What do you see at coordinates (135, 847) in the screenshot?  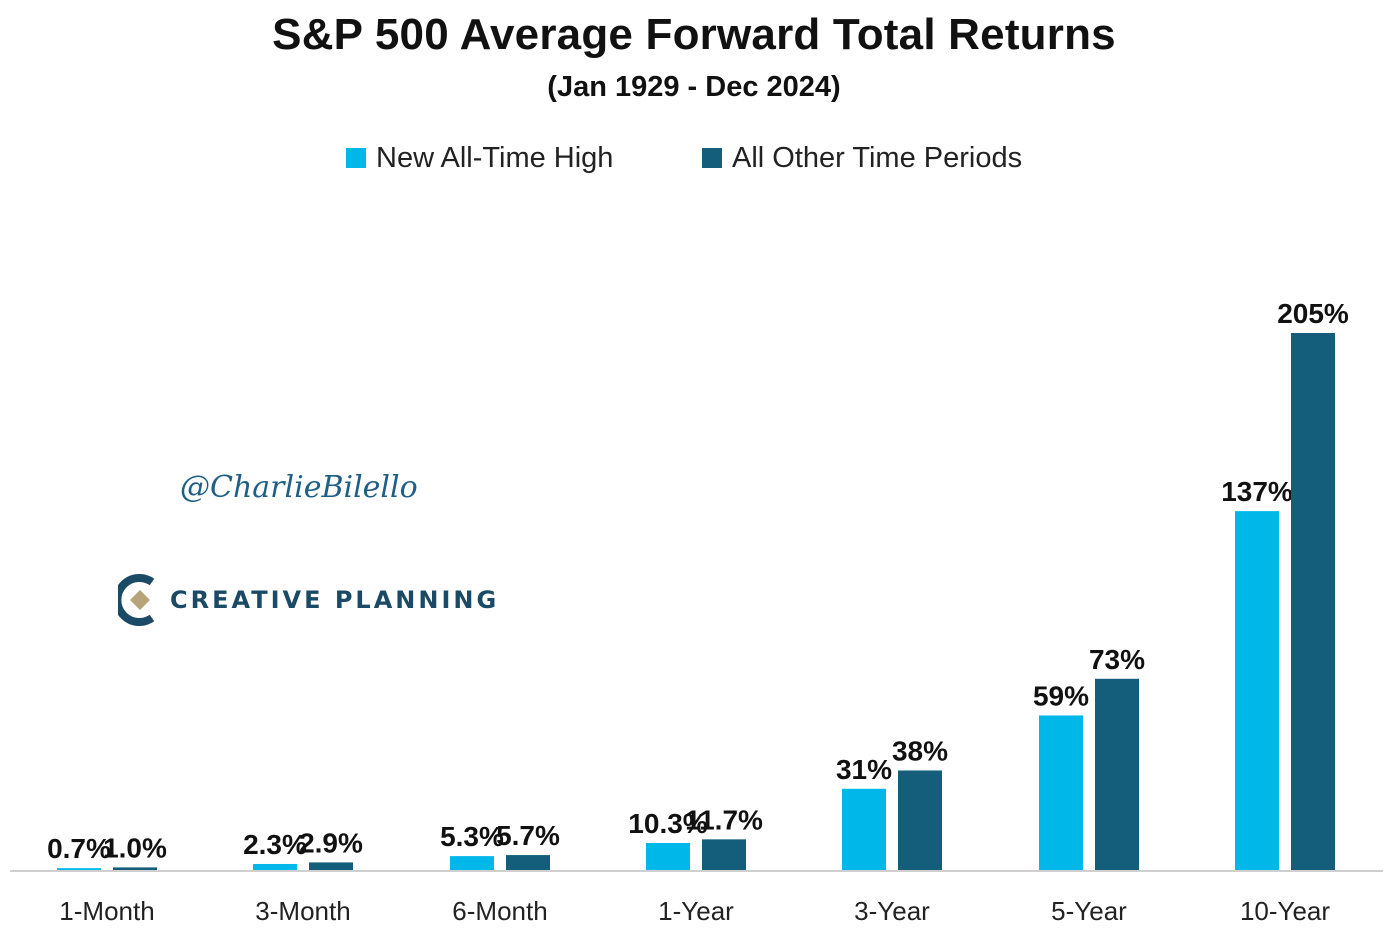 I see `data-label-other-1-month: 1.0%` at bounding box center [135, 847].